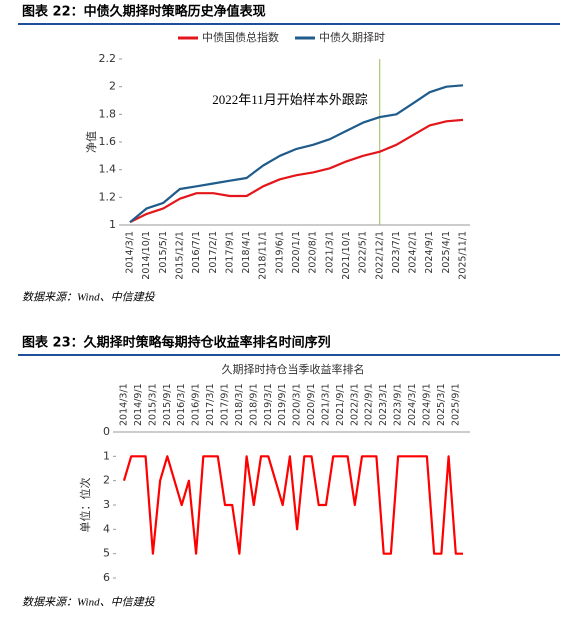 This screenshot has height=625, width=578. What do you see at coordinates (253, 404) in the screenshot?
I see `x-tick-label: 2018/9/1` at bounding box center [253, 404].